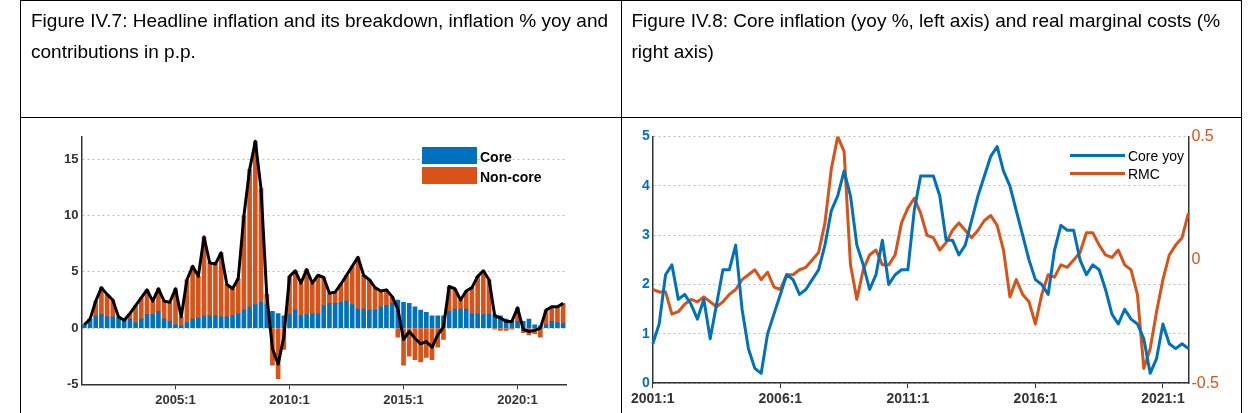 The width and height of the screenshot is (1248, 413). What do you see at coordinates (517, 399) in the screenshot?
I see `x-tick-label: 2020:1` at bounding box center [517, 399].